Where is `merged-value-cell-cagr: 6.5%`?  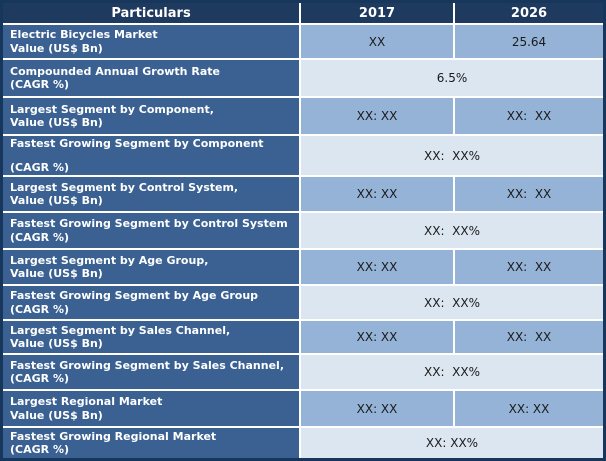 merged-value-cell-cagr: 6.5% is located at coordinates (452, 78).